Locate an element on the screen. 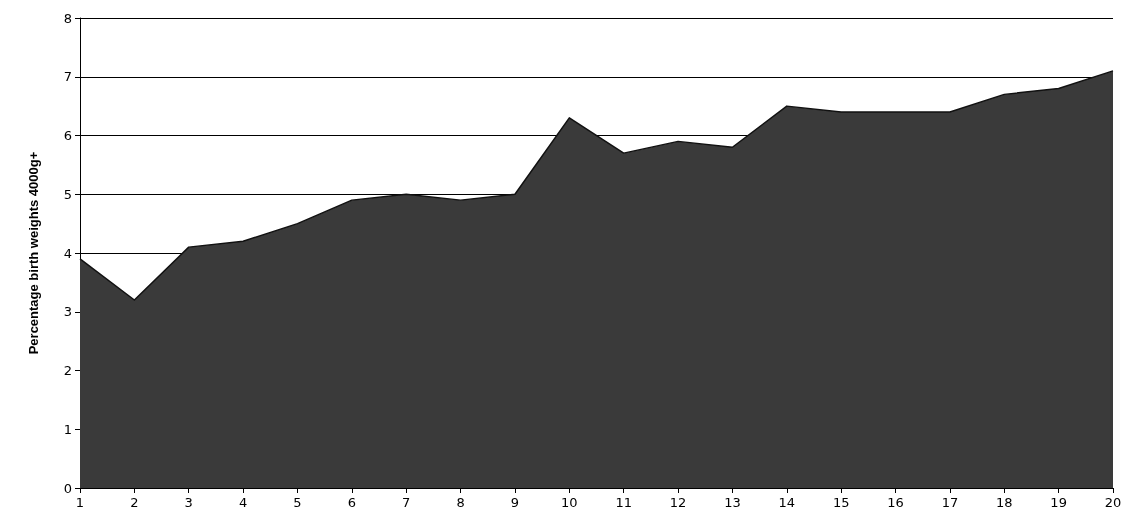  x-tick-label: 11 is located at coordinates (623, 502).